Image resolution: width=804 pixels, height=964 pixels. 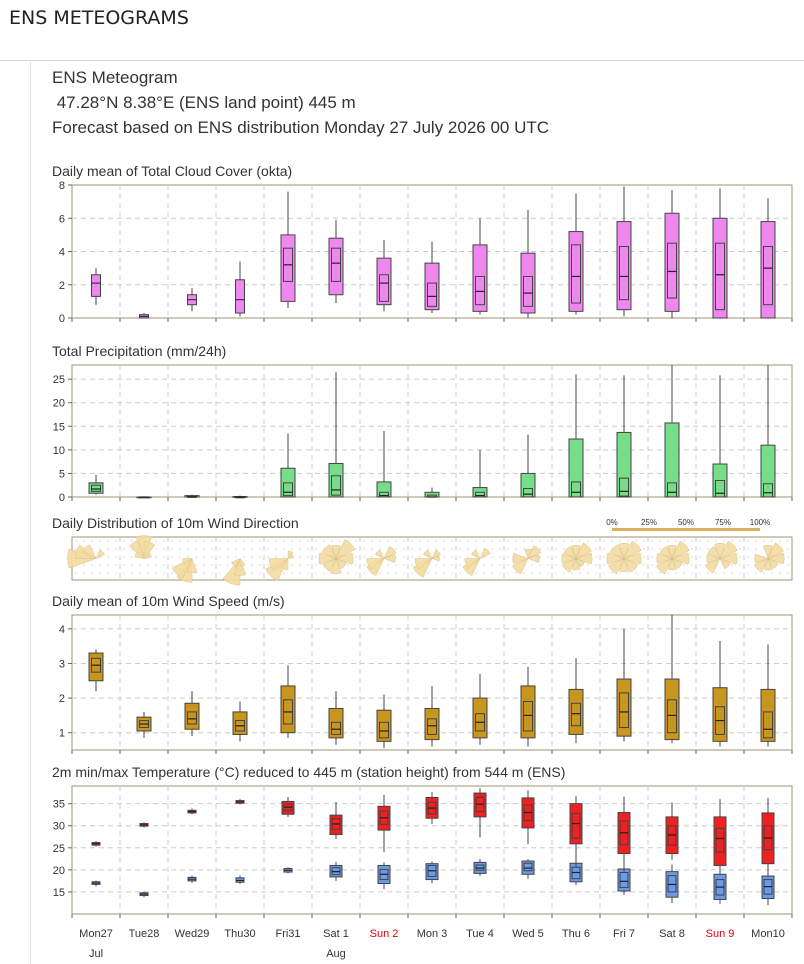 I want to click on wind-legend-label: 50%, so click(x=686, y=522).